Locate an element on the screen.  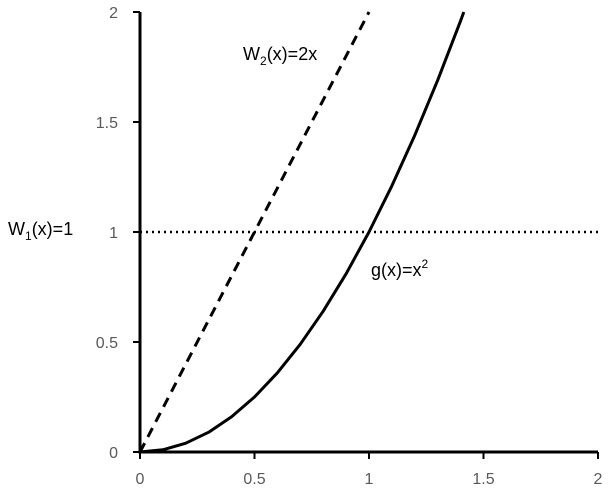
x-tick-label: 2 is located at coordinates (598, 479).